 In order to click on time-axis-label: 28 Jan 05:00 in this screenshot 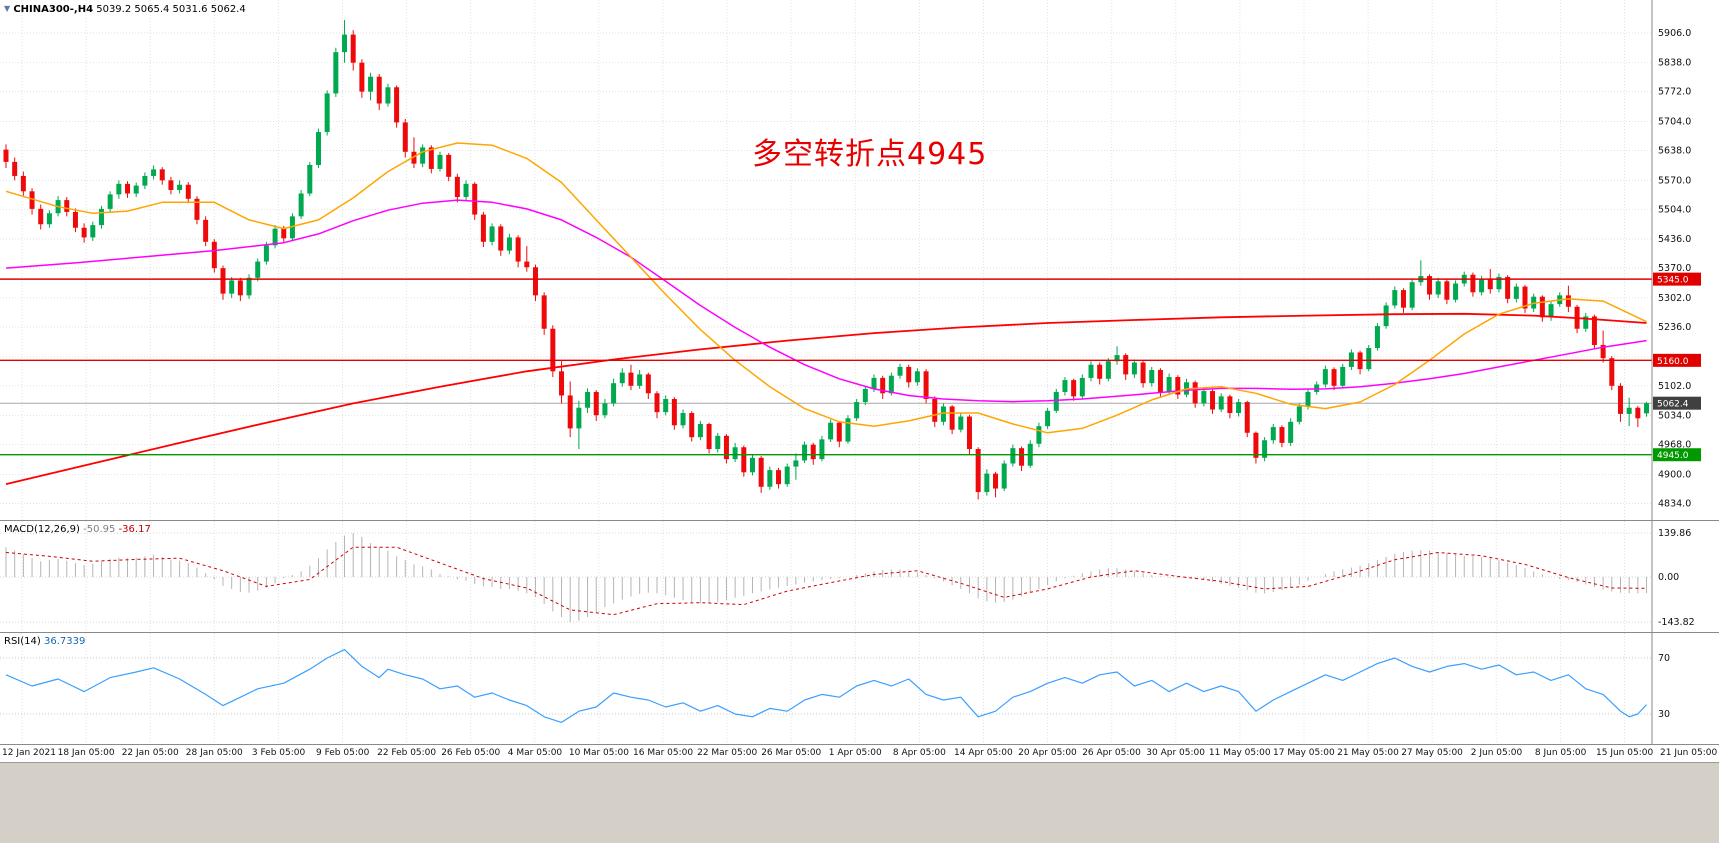, I will do `click(214, 753)`.